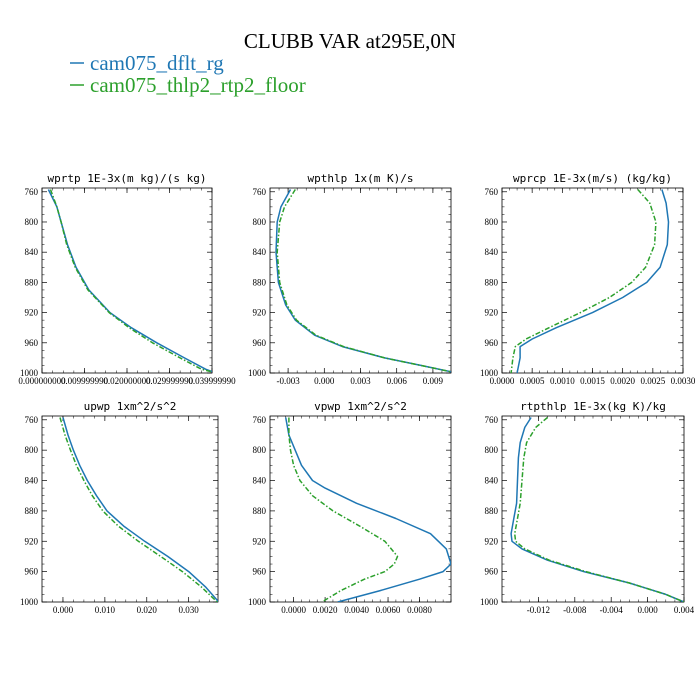 The width and height of the screenshot is (700, 700). What do you see at coordinates (288, 381) in the screenshot?
I see `x-tick-label: -0.003` at bounding box center [288, 381].